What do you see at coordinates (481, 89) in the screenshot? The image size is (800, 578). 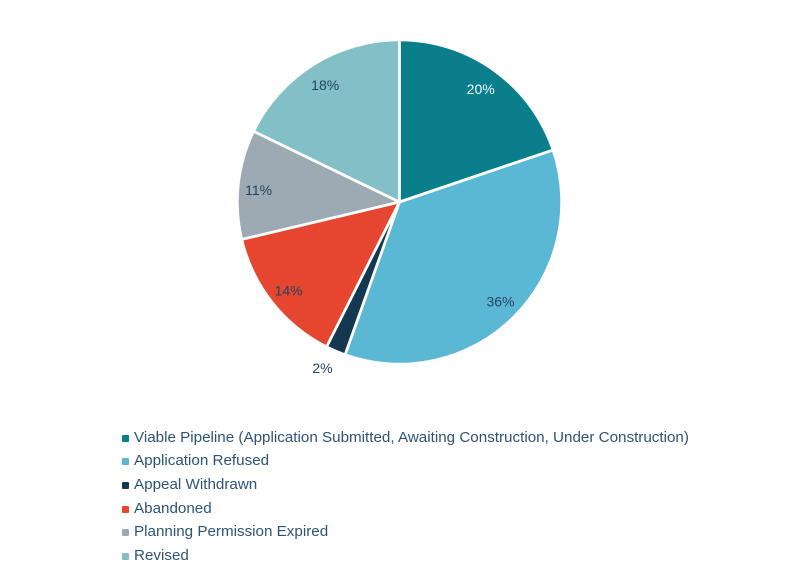 I see `svg-text: 20%` at bounding box center [481, 89].